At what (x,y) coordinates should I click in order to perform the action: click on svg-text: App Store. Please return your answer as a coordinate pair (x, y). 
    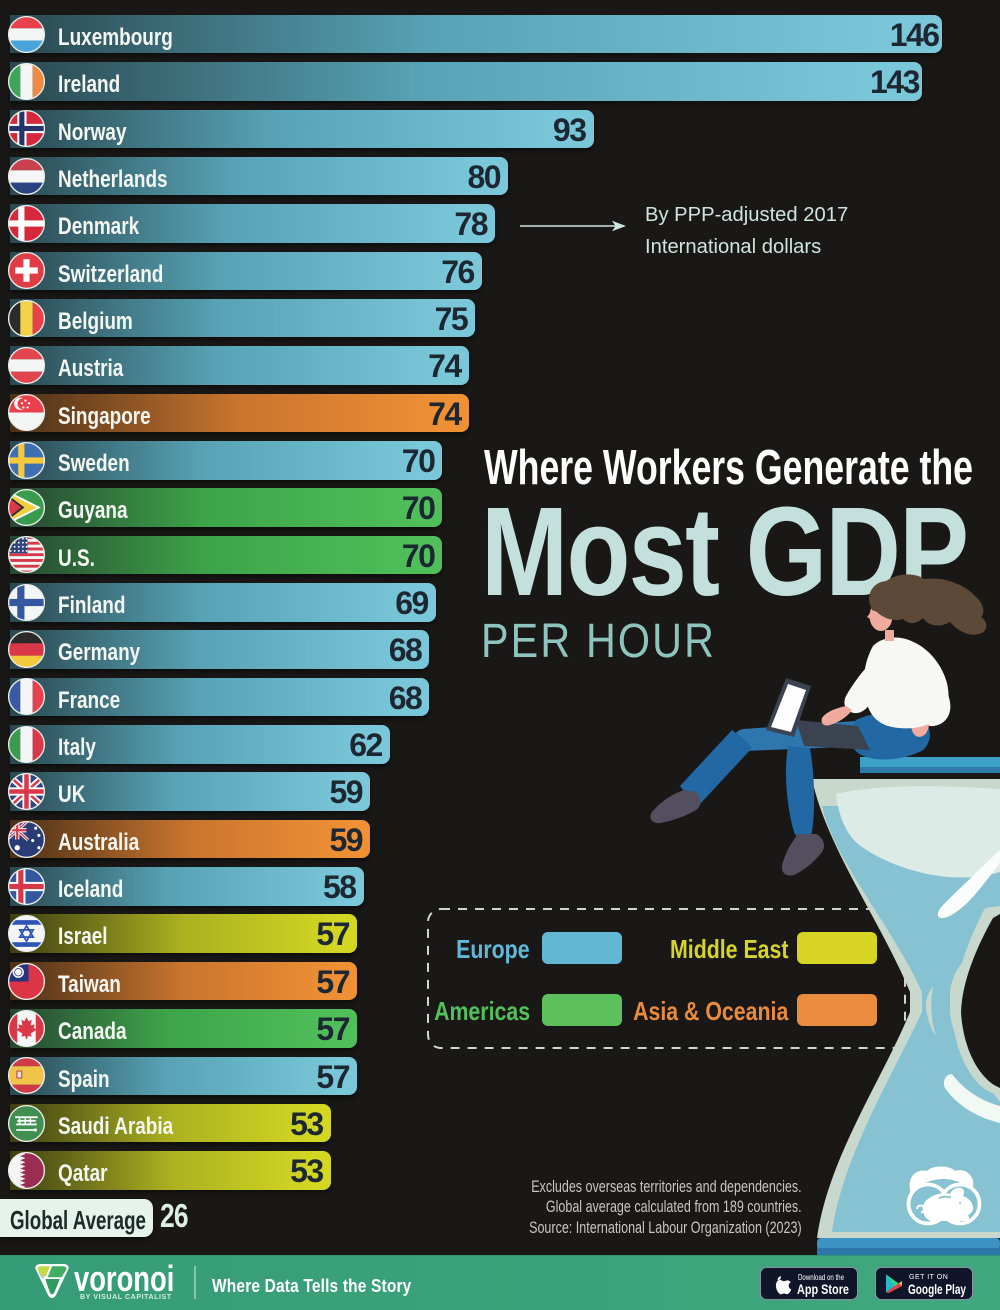
    Looking at the image, I should click on (823, 1289).